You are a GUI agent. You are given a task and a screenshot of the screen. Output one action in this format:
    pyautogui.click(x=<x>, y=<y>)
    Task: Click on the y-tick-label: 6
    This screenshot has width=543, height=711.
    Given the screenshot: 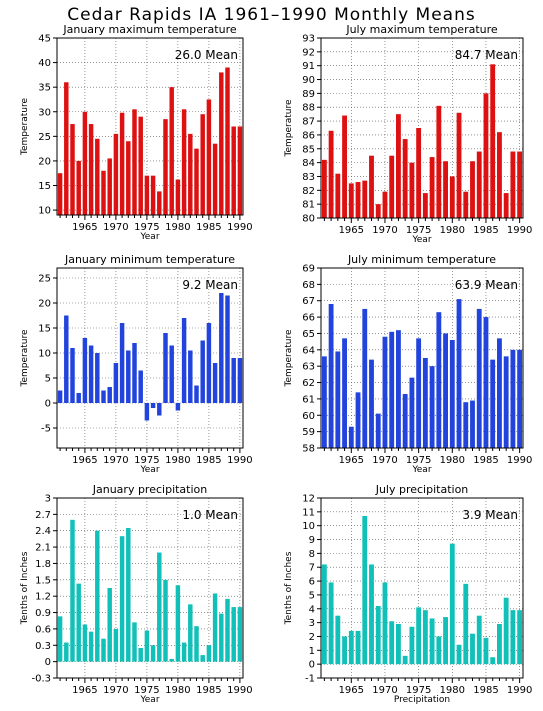 What is the action you would take?
    pyautogui.click(x=312, y=582)
    